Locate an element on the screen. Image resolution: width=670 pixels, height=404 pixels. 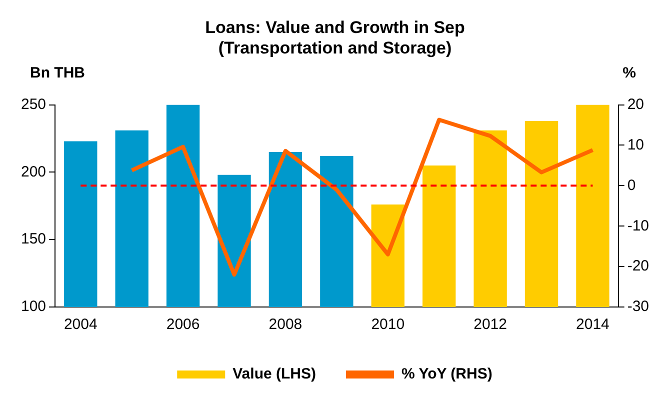
y-tick-label: 100 is located at coordinates (33, 307).